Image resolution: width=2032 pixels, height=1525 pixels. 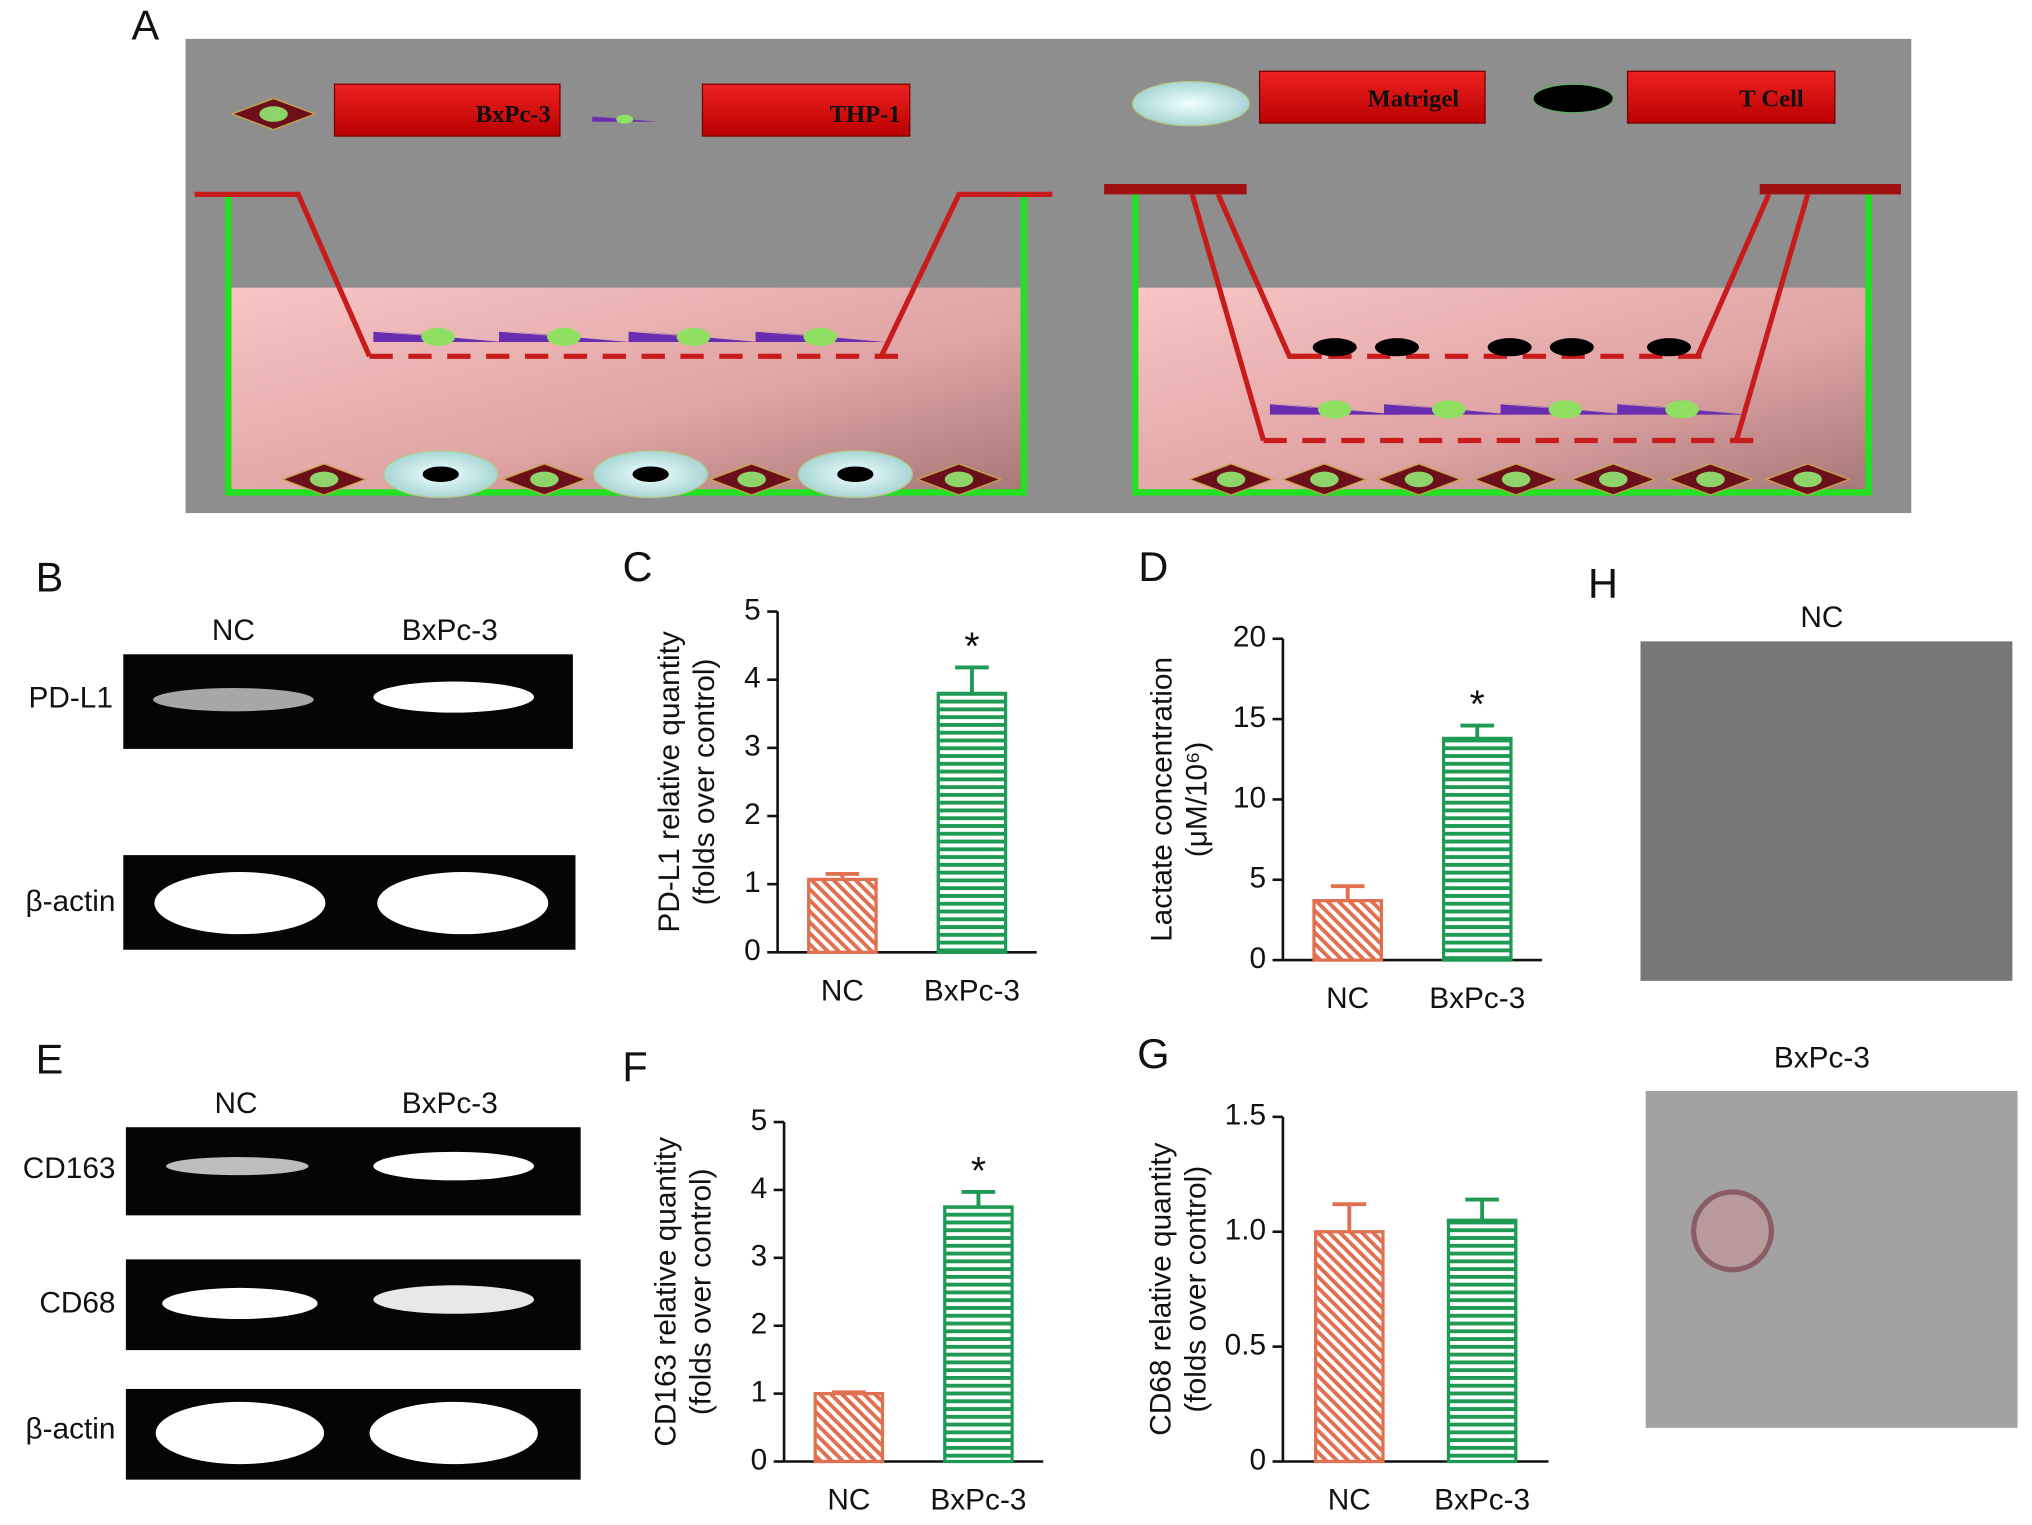 What do you see at coordinates (1197, 800) in the screenshot?
I see `y-axis-label: (μM/10⁶)` at bounding box center [1197, 800].